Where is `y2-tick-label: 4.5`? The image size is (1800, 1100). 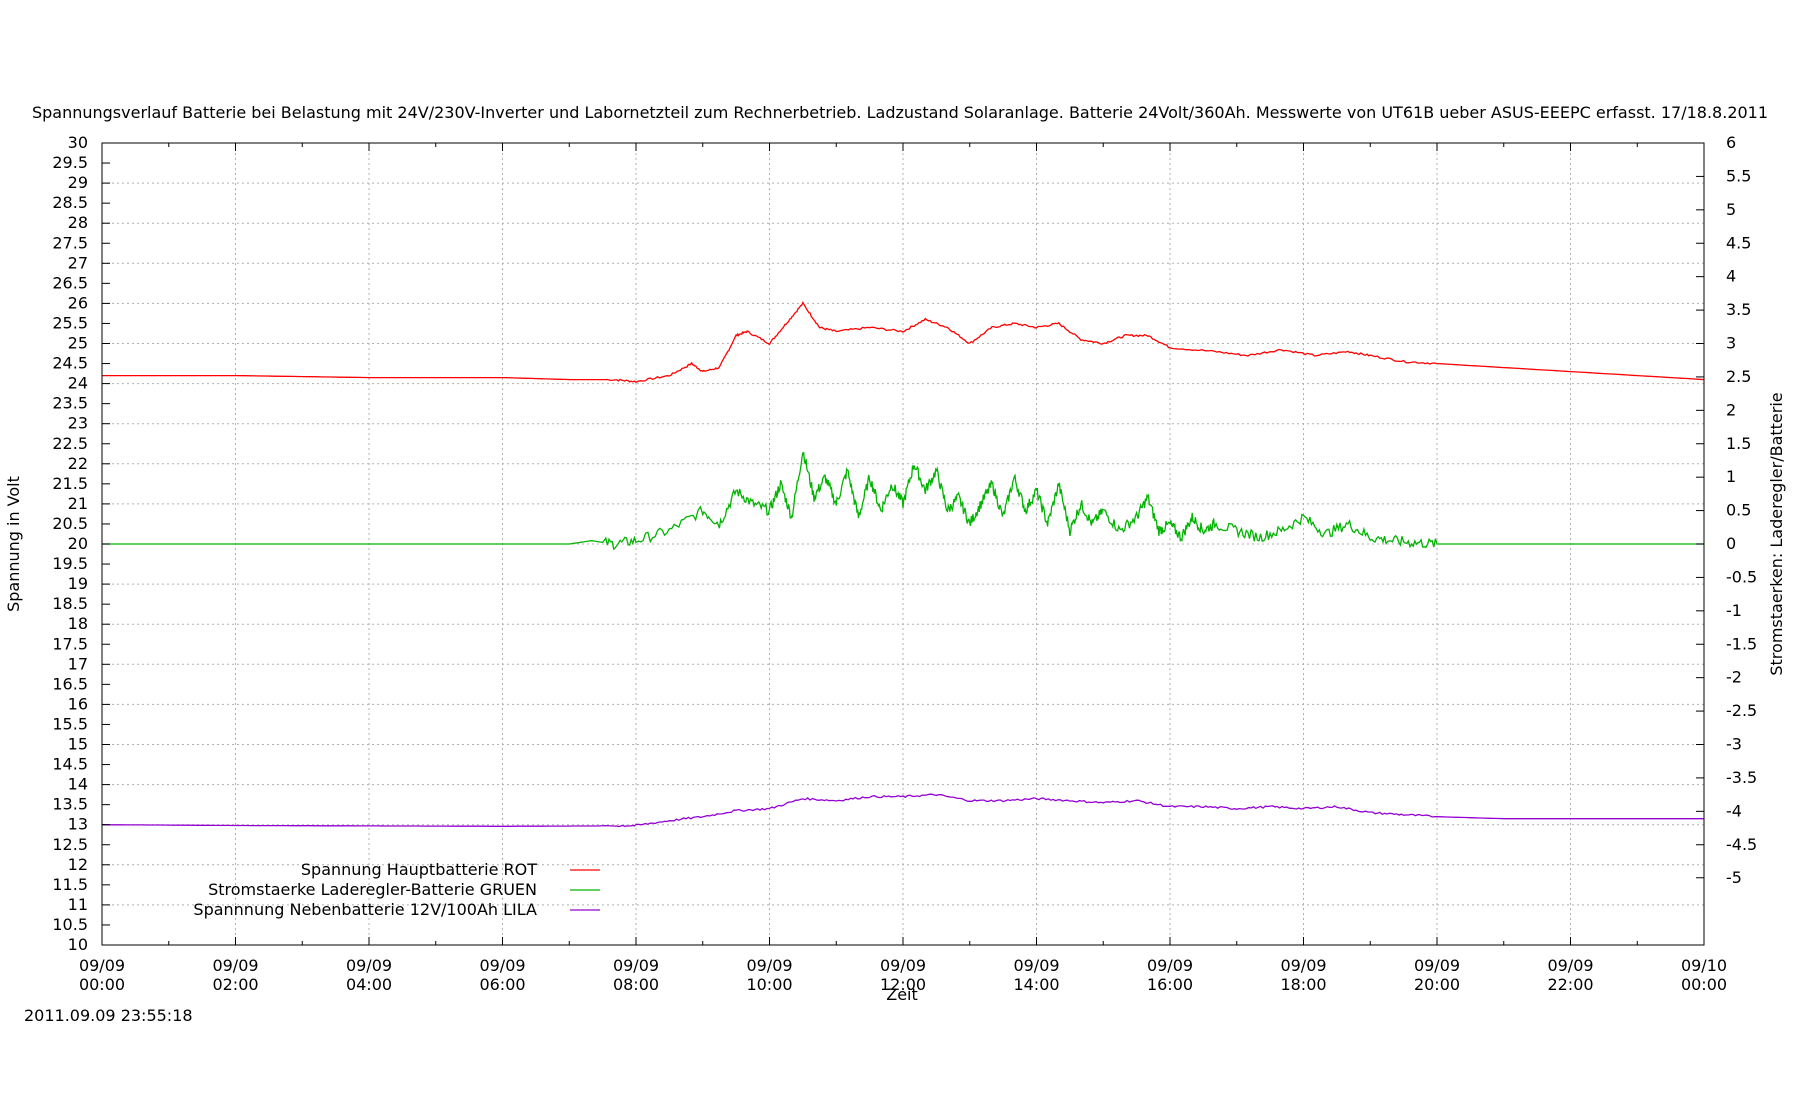
y2-tick-label: 4.5 is located at coordinates (1738, 242).